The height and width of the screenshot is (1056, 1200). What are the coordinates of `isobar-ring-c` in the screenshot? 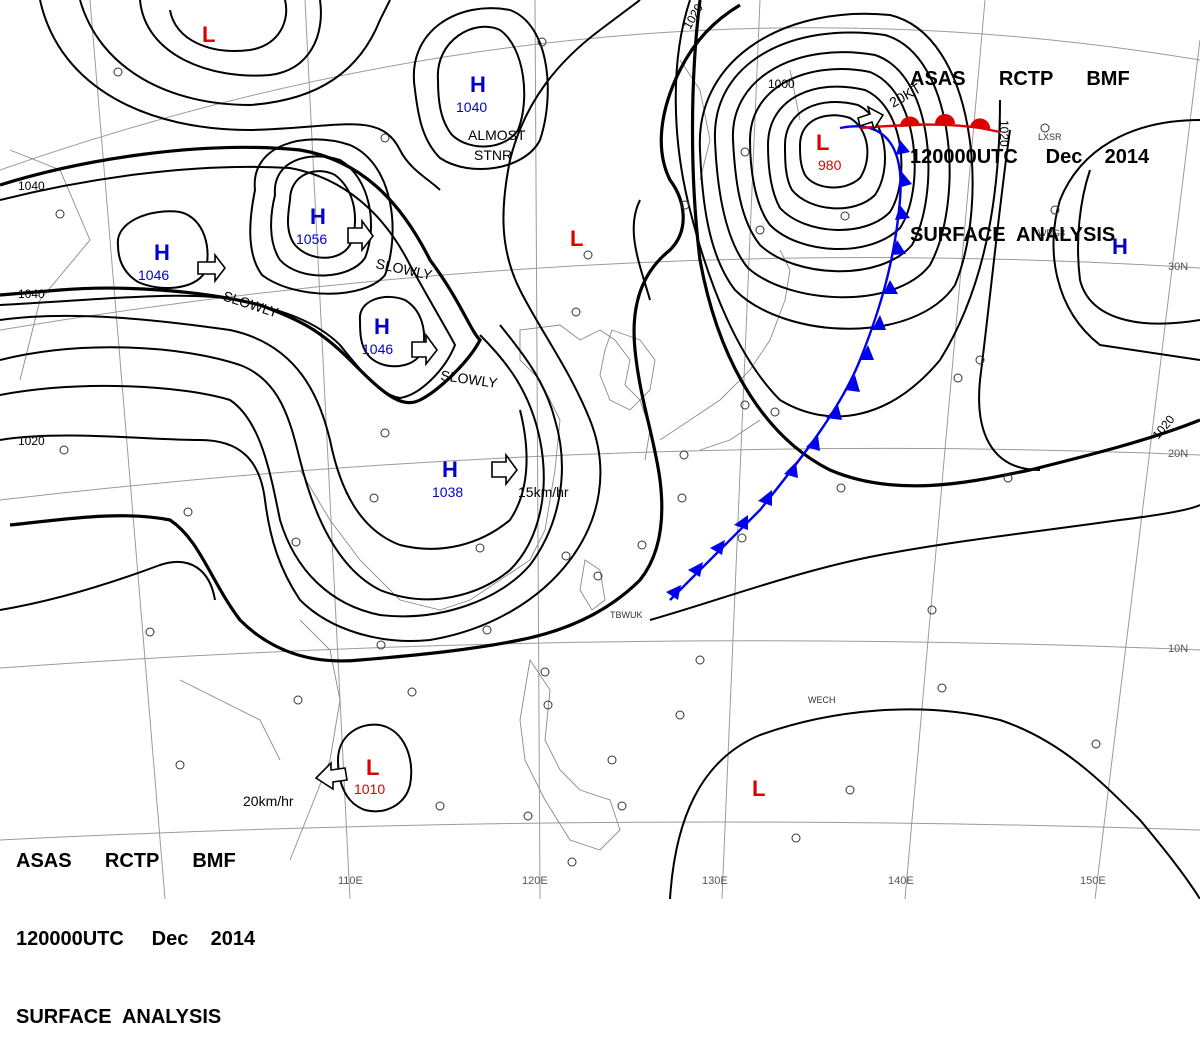 It's located at (263, 432).